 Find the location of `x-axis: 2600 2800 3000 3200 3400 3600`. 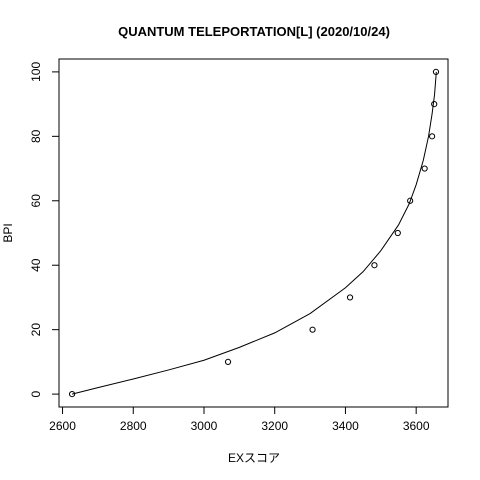

x-axis: 2600 2800 3000 3200 3400 3600 is located at coordinates (239, 419).